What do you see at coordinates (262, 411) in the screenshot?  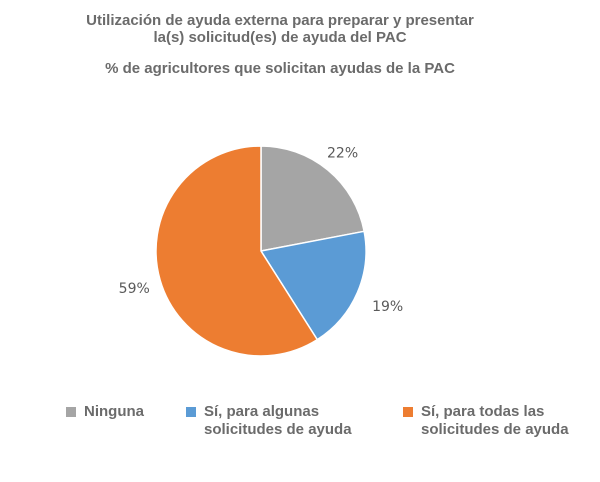 I see `legend-label-algunas-line1: Sí, para algunas` at bounding box center [262, 411].